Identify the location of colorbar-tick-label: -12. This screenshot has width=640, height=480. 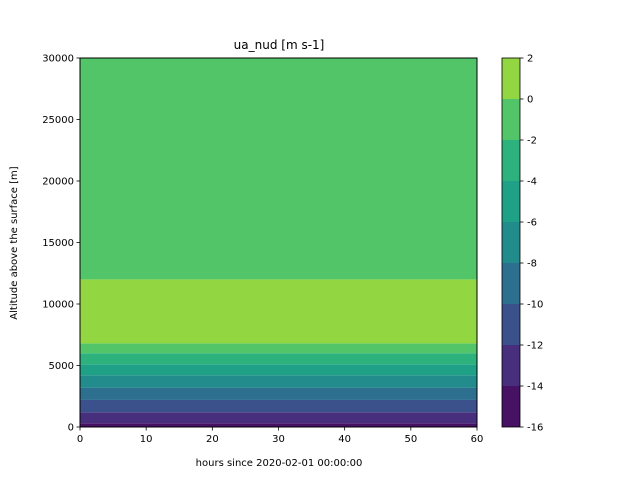
(535, 346).